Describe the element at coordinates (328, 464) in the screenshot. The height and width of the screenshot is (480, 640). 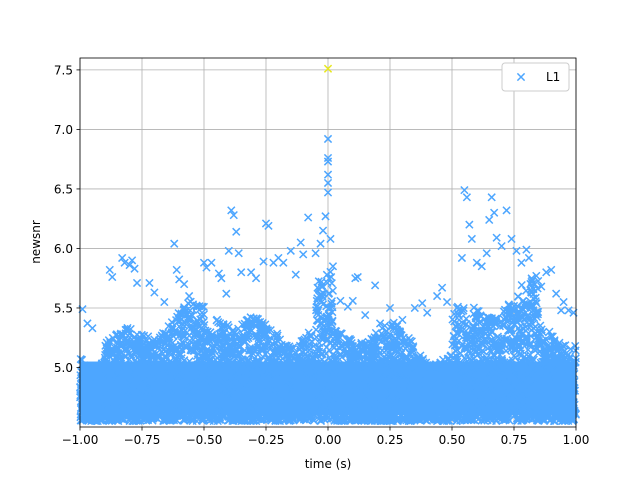
I see `x-axis-label: time (s)` at that location.